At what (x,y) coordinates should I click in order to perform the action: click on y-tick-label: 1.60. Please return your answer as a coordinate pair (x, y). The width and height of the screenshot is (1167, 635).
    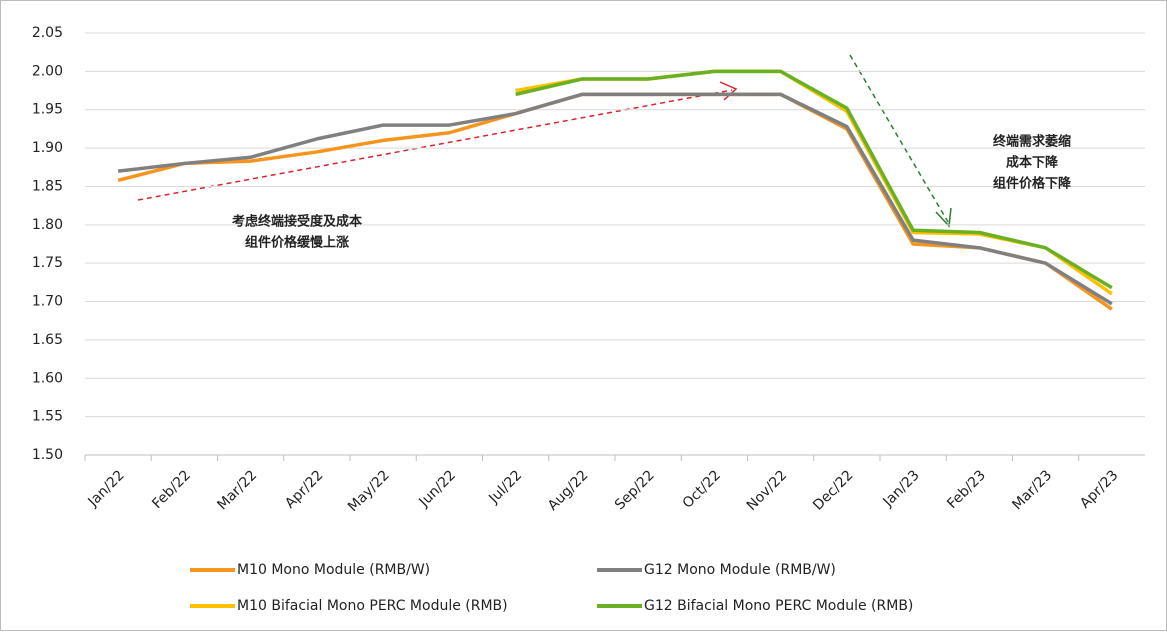
    Looking at the image, I should click on (47, 378).